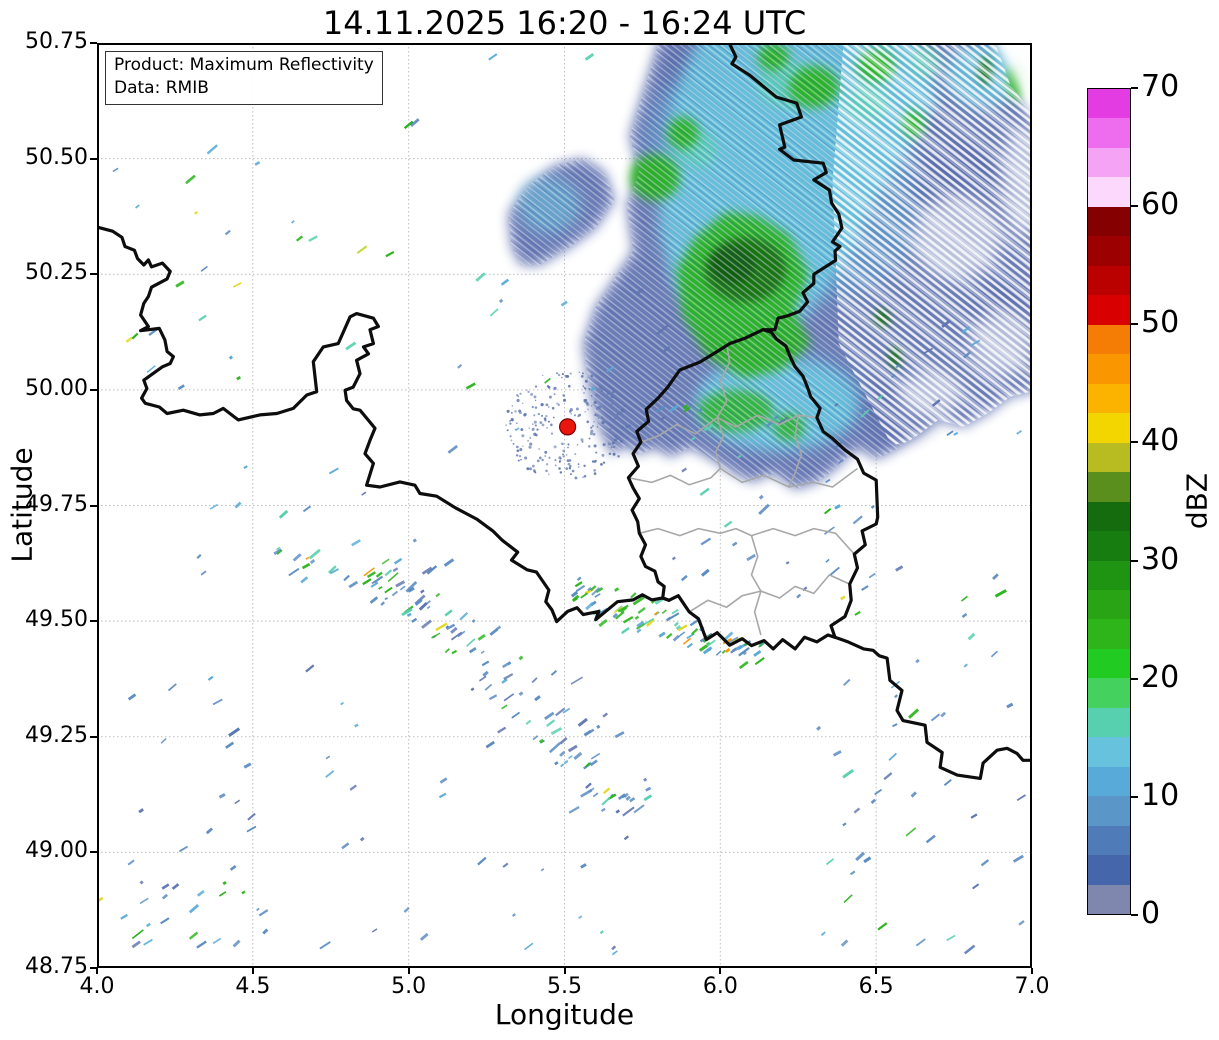 The height and width of the screenshot is (1040, 1219). Describe the element at coordinates (161, 88) in the screenshot. I see `annotation-data-line: Data: RMIB` at that location.